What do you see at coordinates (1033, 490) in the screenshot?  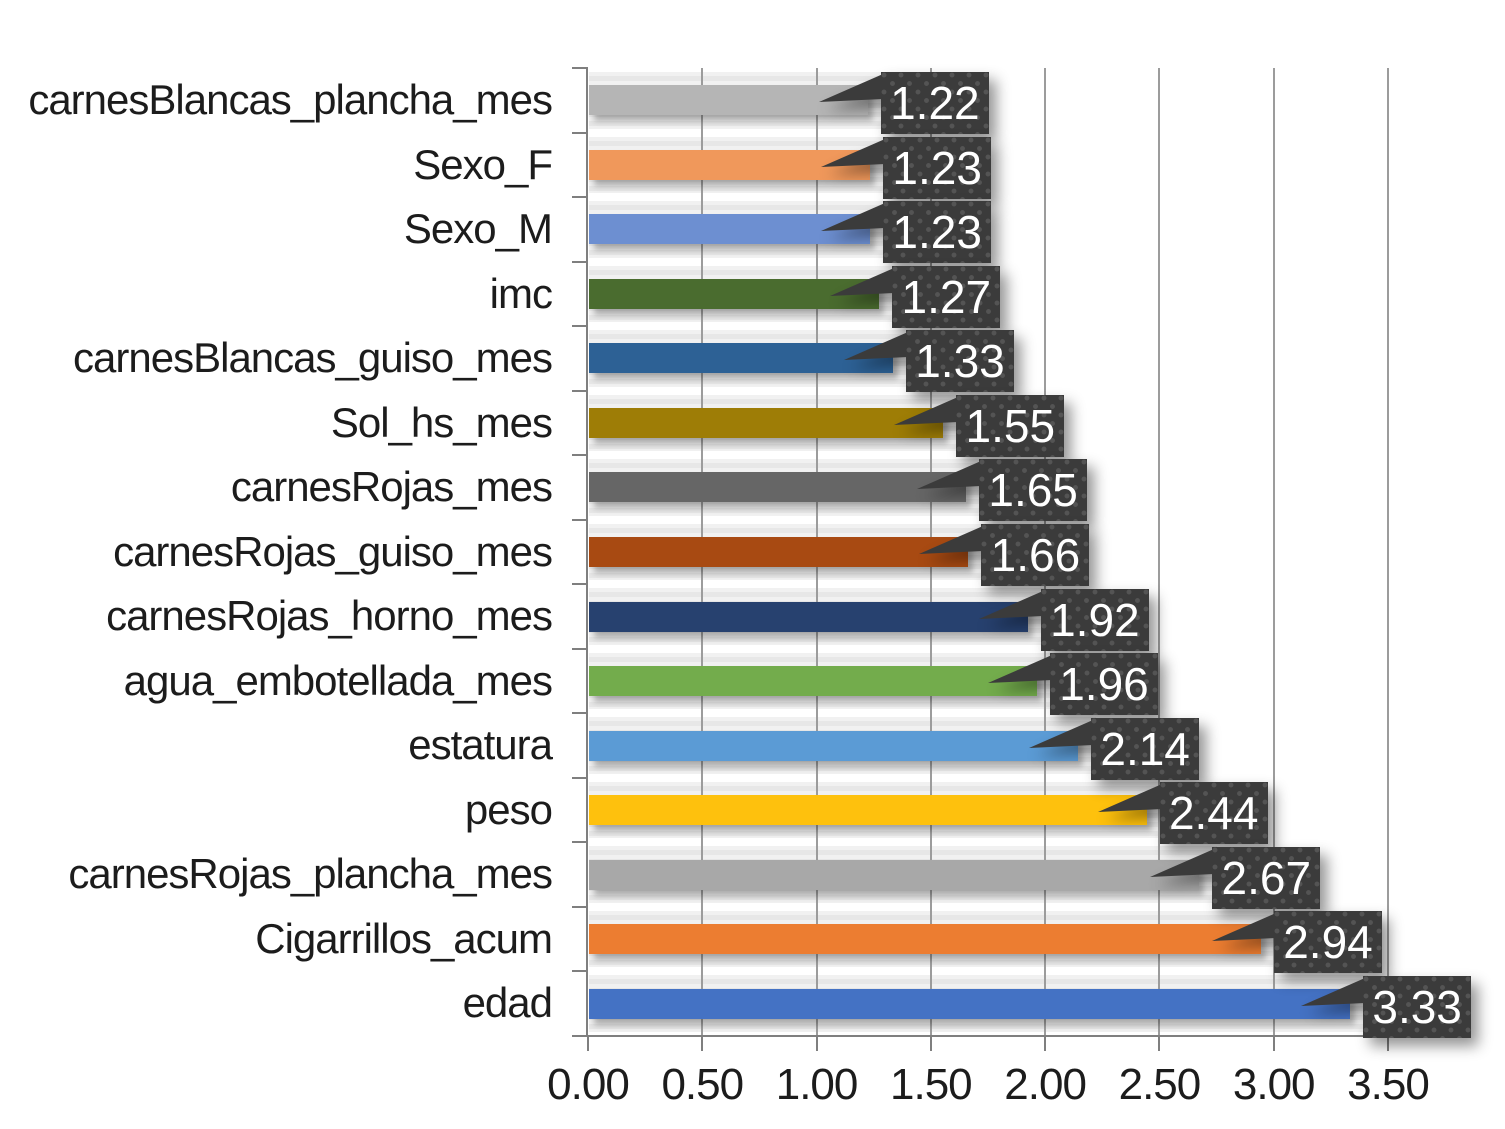 I see `data-label-value: 1.65` at bounding box center [1033, 490].